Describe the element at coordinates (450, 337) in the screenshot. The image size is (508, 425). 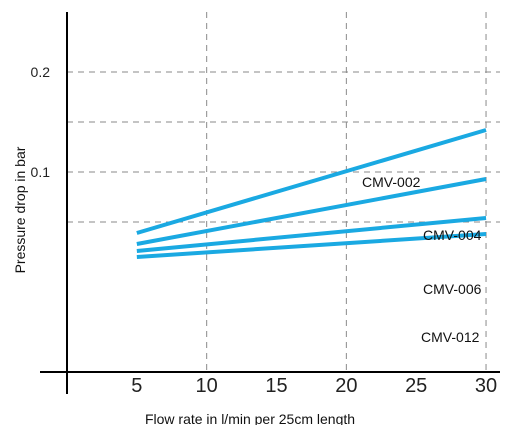
I see `series-label-cmv-012: CMV-012` at that location.